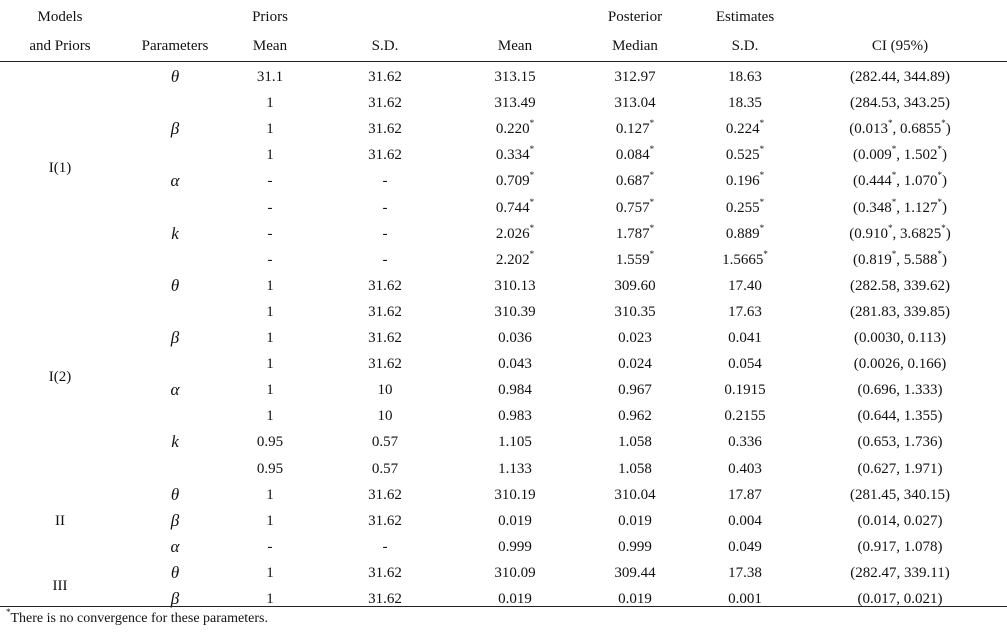 The image size is (1007, 636). What do you see at coordinates (60, 520) in the screenshot?
I see `model-label: II` at bounding box center [60, 520].